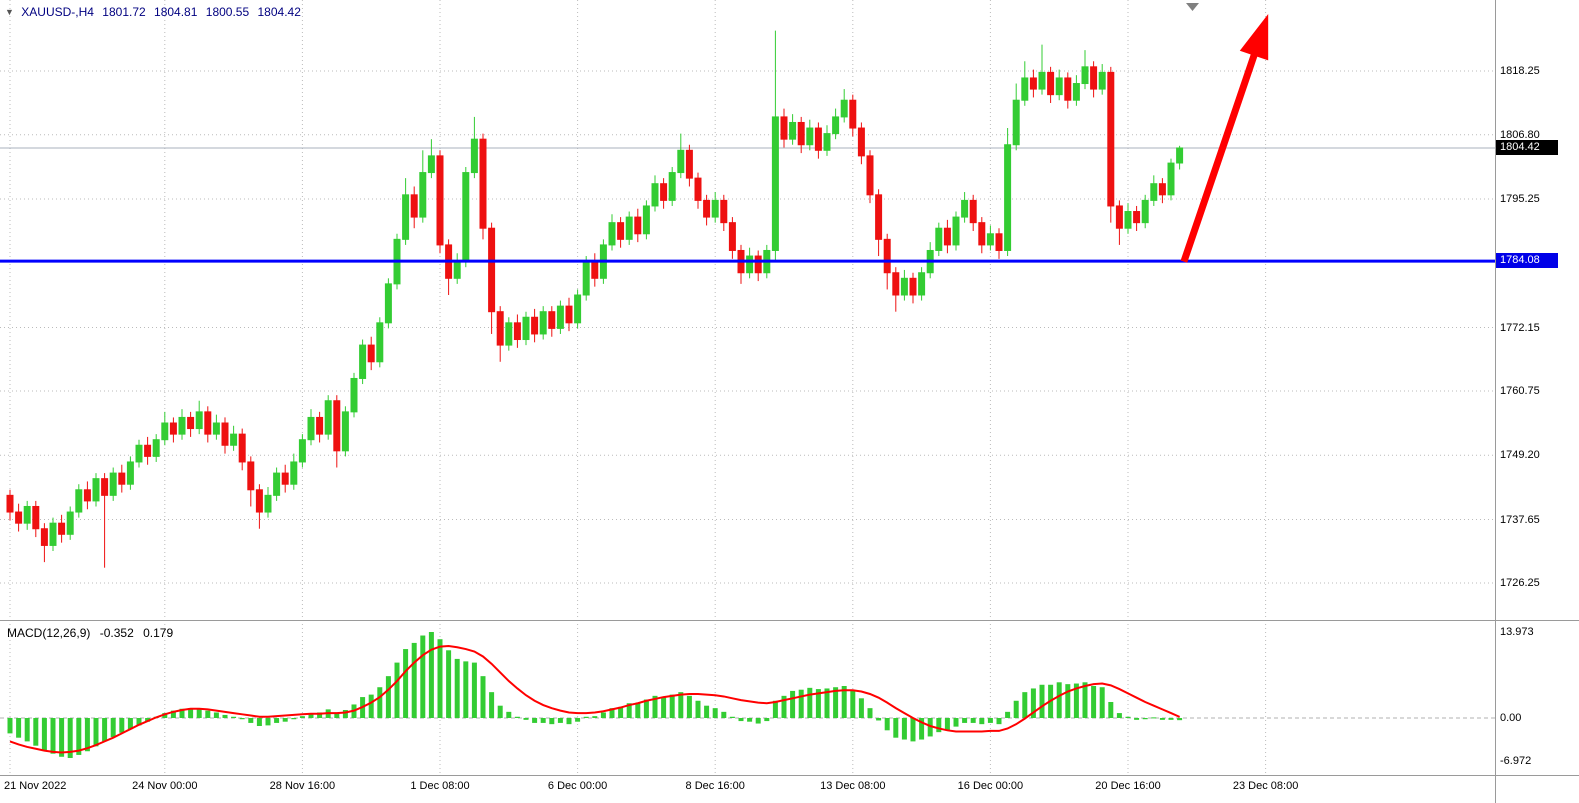 The image size is (1579, 803). Describe the element at coordinates (158, 633) in the screenshot. I see `macd-signal-value: 0.179` at that location.